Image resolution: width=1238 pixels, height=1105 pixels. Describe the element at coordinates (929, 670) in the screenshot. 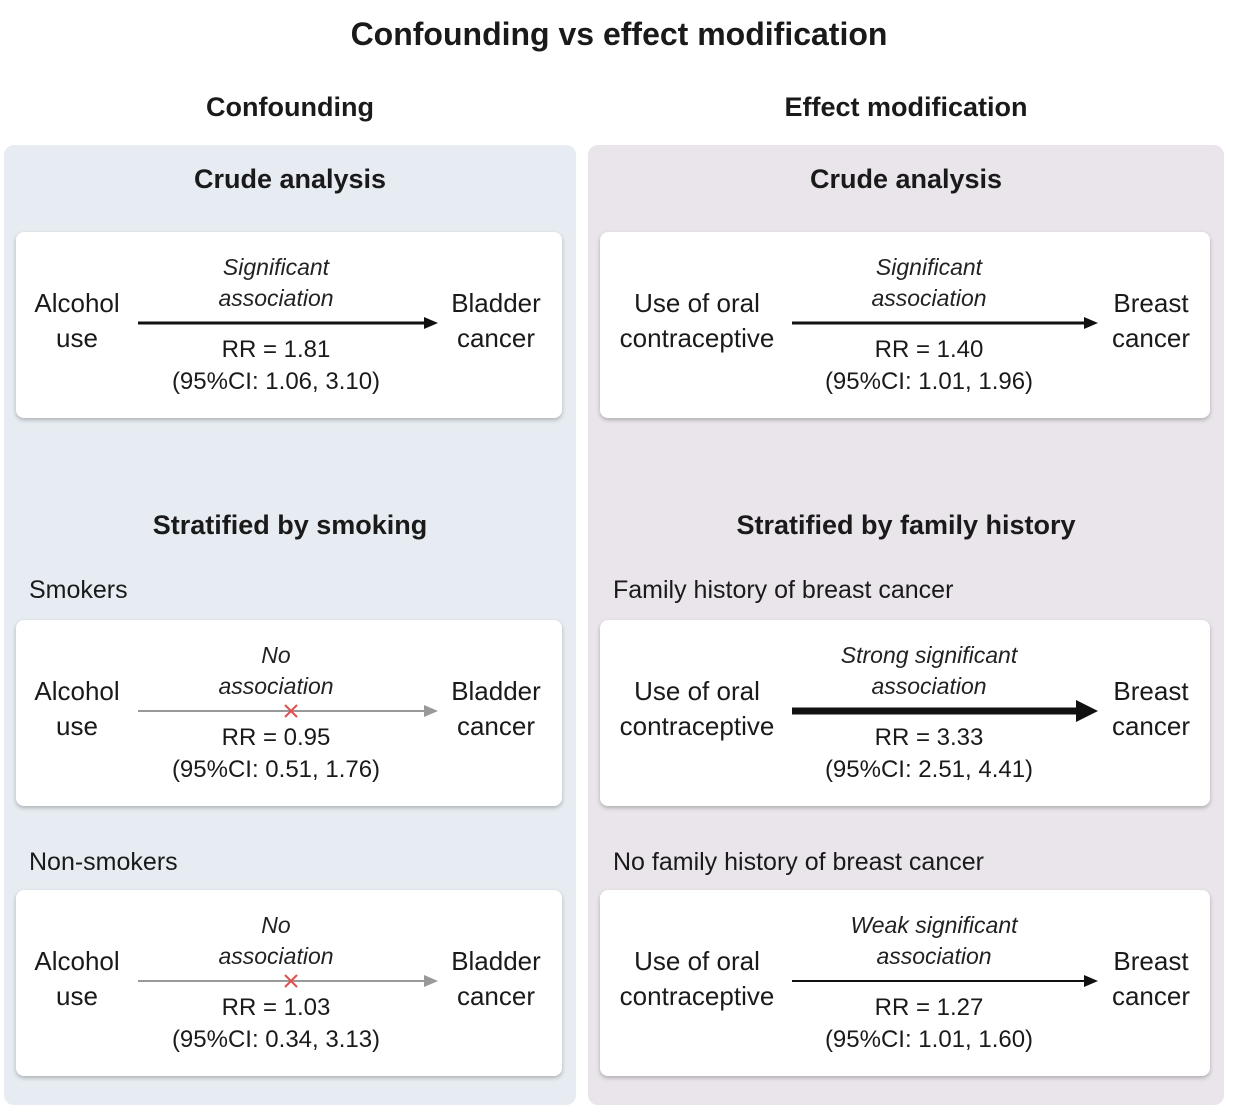

I see `association-label: Strong significant association` at that location.